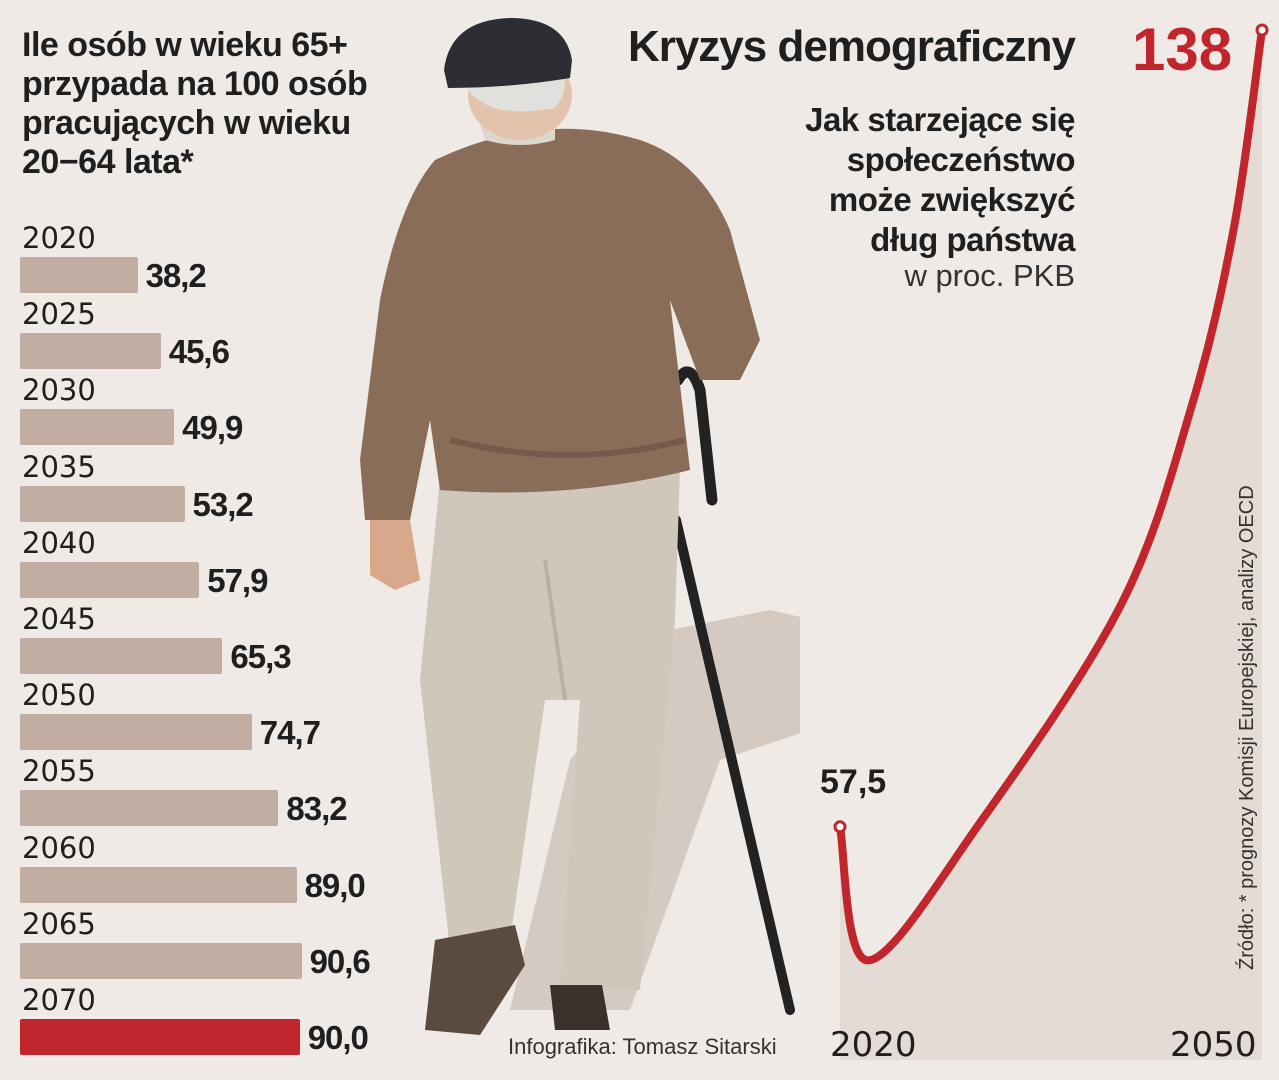 The image size is (1279, 1080). What do you see at coordinates (316, 809) in the screenshot?
I see `bar-value-label: 83,2` at bounding box center [316, 809].